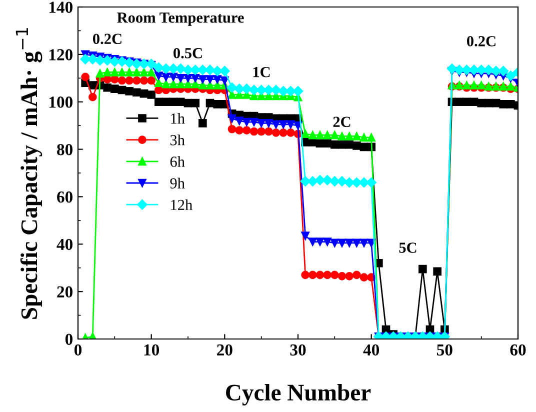 The height and width of the screenshot is (412, 536). I want to click on annotation: 0.5C, so click(188, 53).